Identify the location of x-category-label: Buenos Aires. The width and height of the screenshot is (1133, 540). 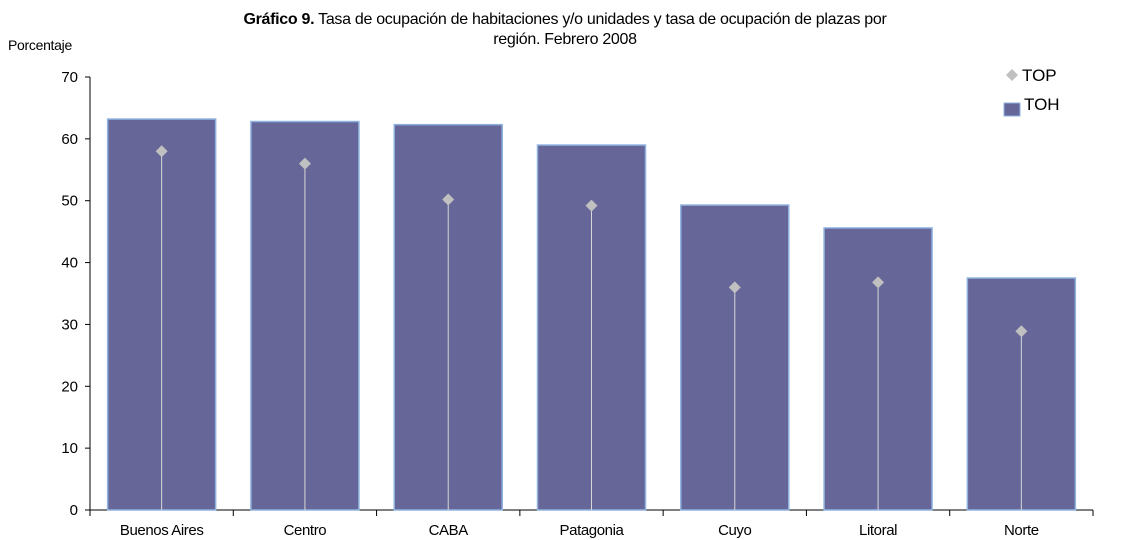
(162, 530).